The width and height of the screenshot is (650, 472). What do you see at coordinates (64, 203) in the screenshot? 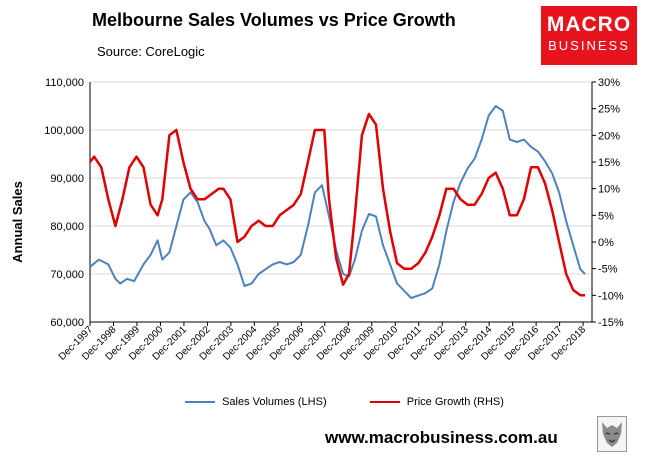
I see `left-axis-ticks: 60,000 70,000 80,000 90,000 100,000 110,000` at bounding box center [64, 203].